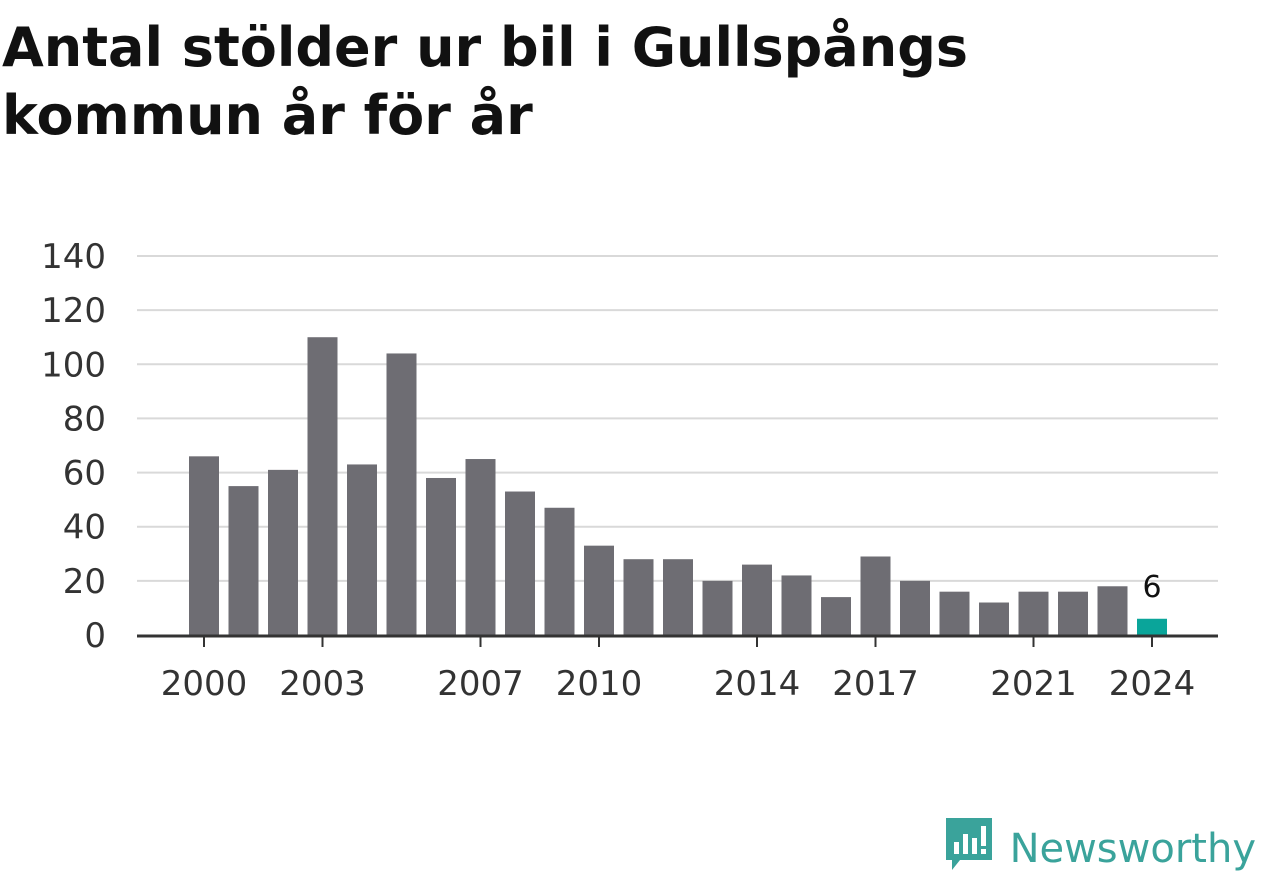 This screenshot has height=880, width=1262. Describe the element at coordinates (678, 642) in the screenshot. I see `x-axis-ticks` at that location.